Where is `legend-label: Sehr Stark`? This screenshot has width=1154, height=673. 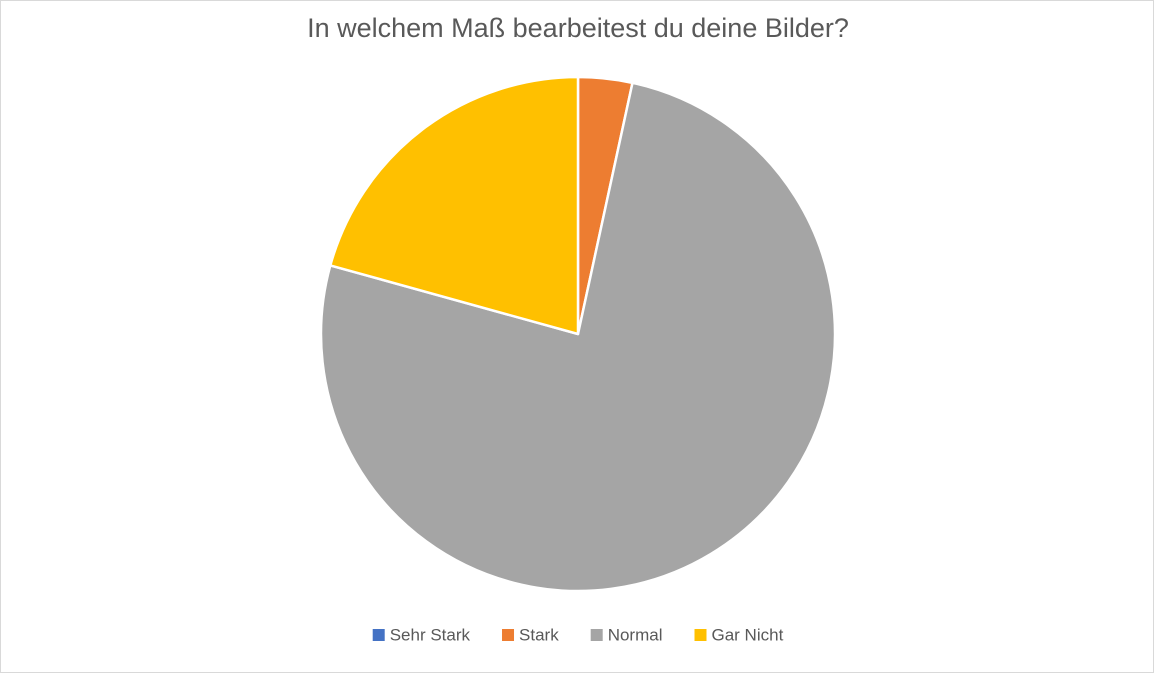
legend-label: Sehr Stark is located at coordinates (430, 634).